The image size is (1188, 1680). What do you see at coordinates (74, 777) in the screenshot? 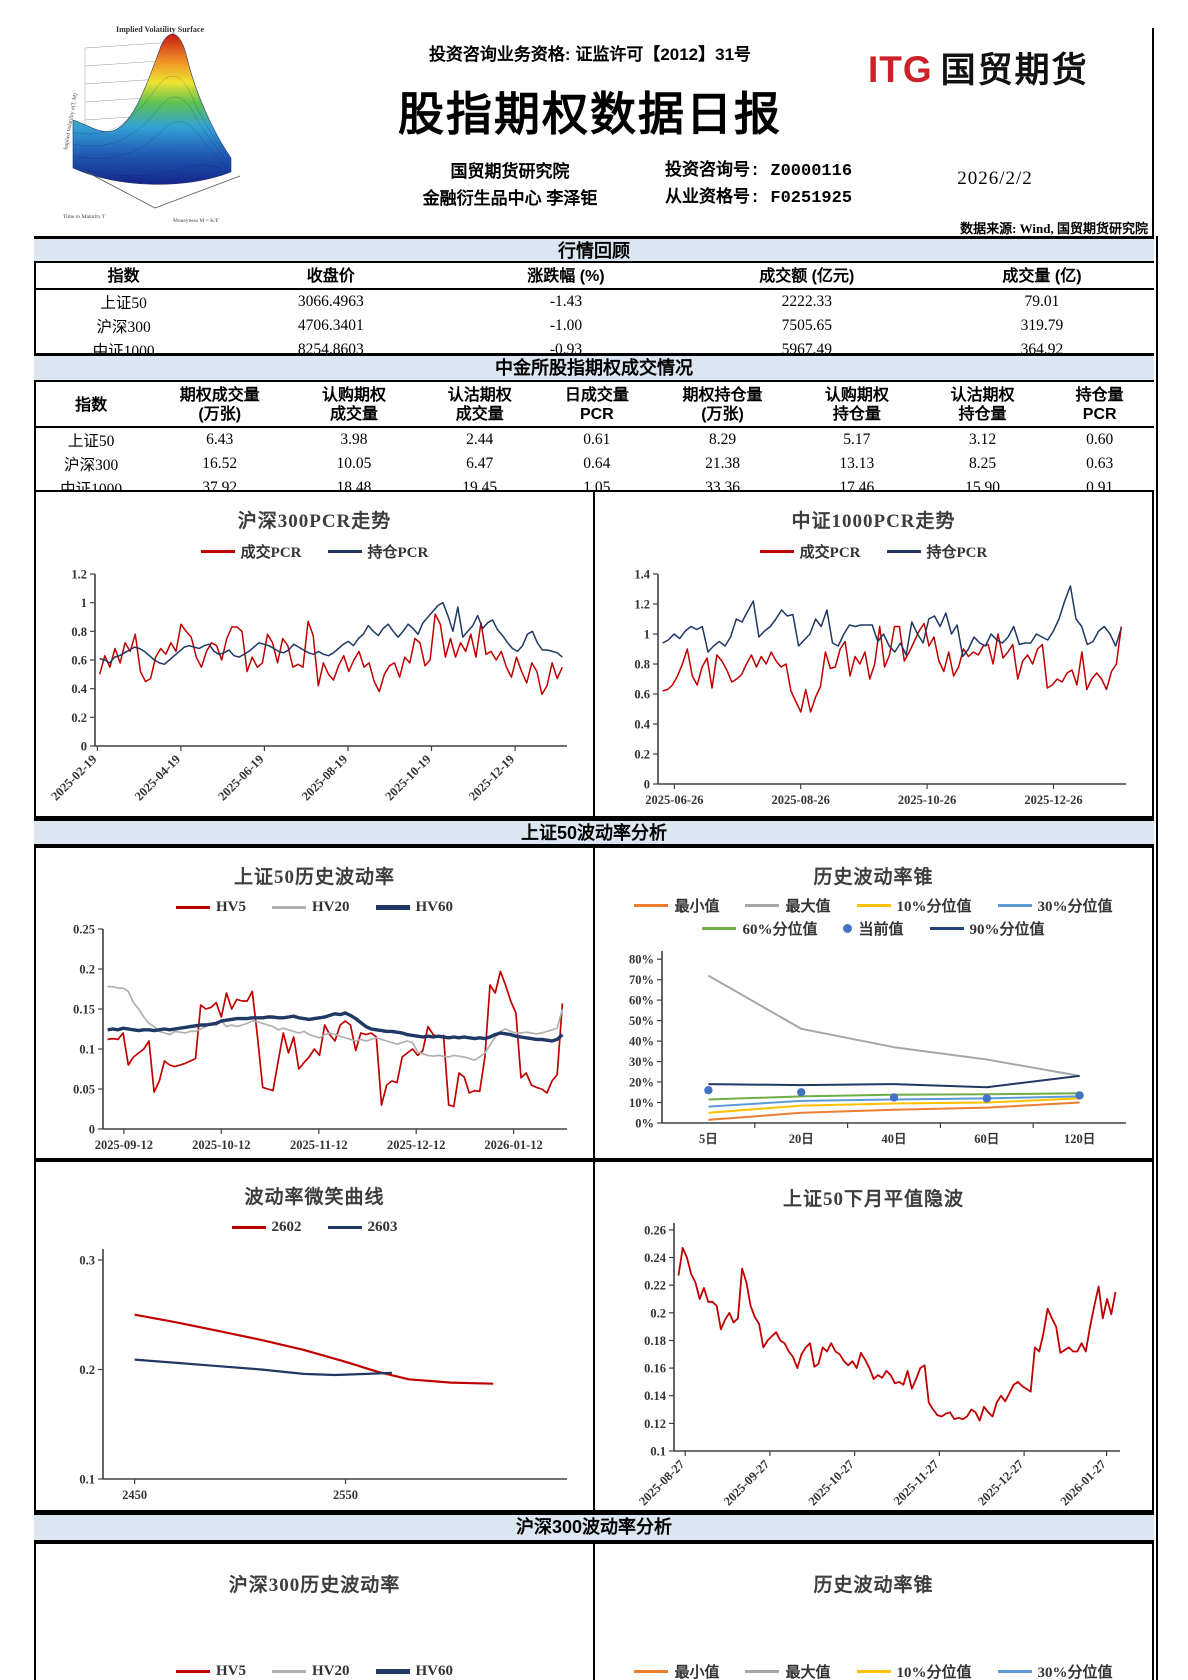
I see `svg-text: 2025-02-19` at bounding box center [74, 777].